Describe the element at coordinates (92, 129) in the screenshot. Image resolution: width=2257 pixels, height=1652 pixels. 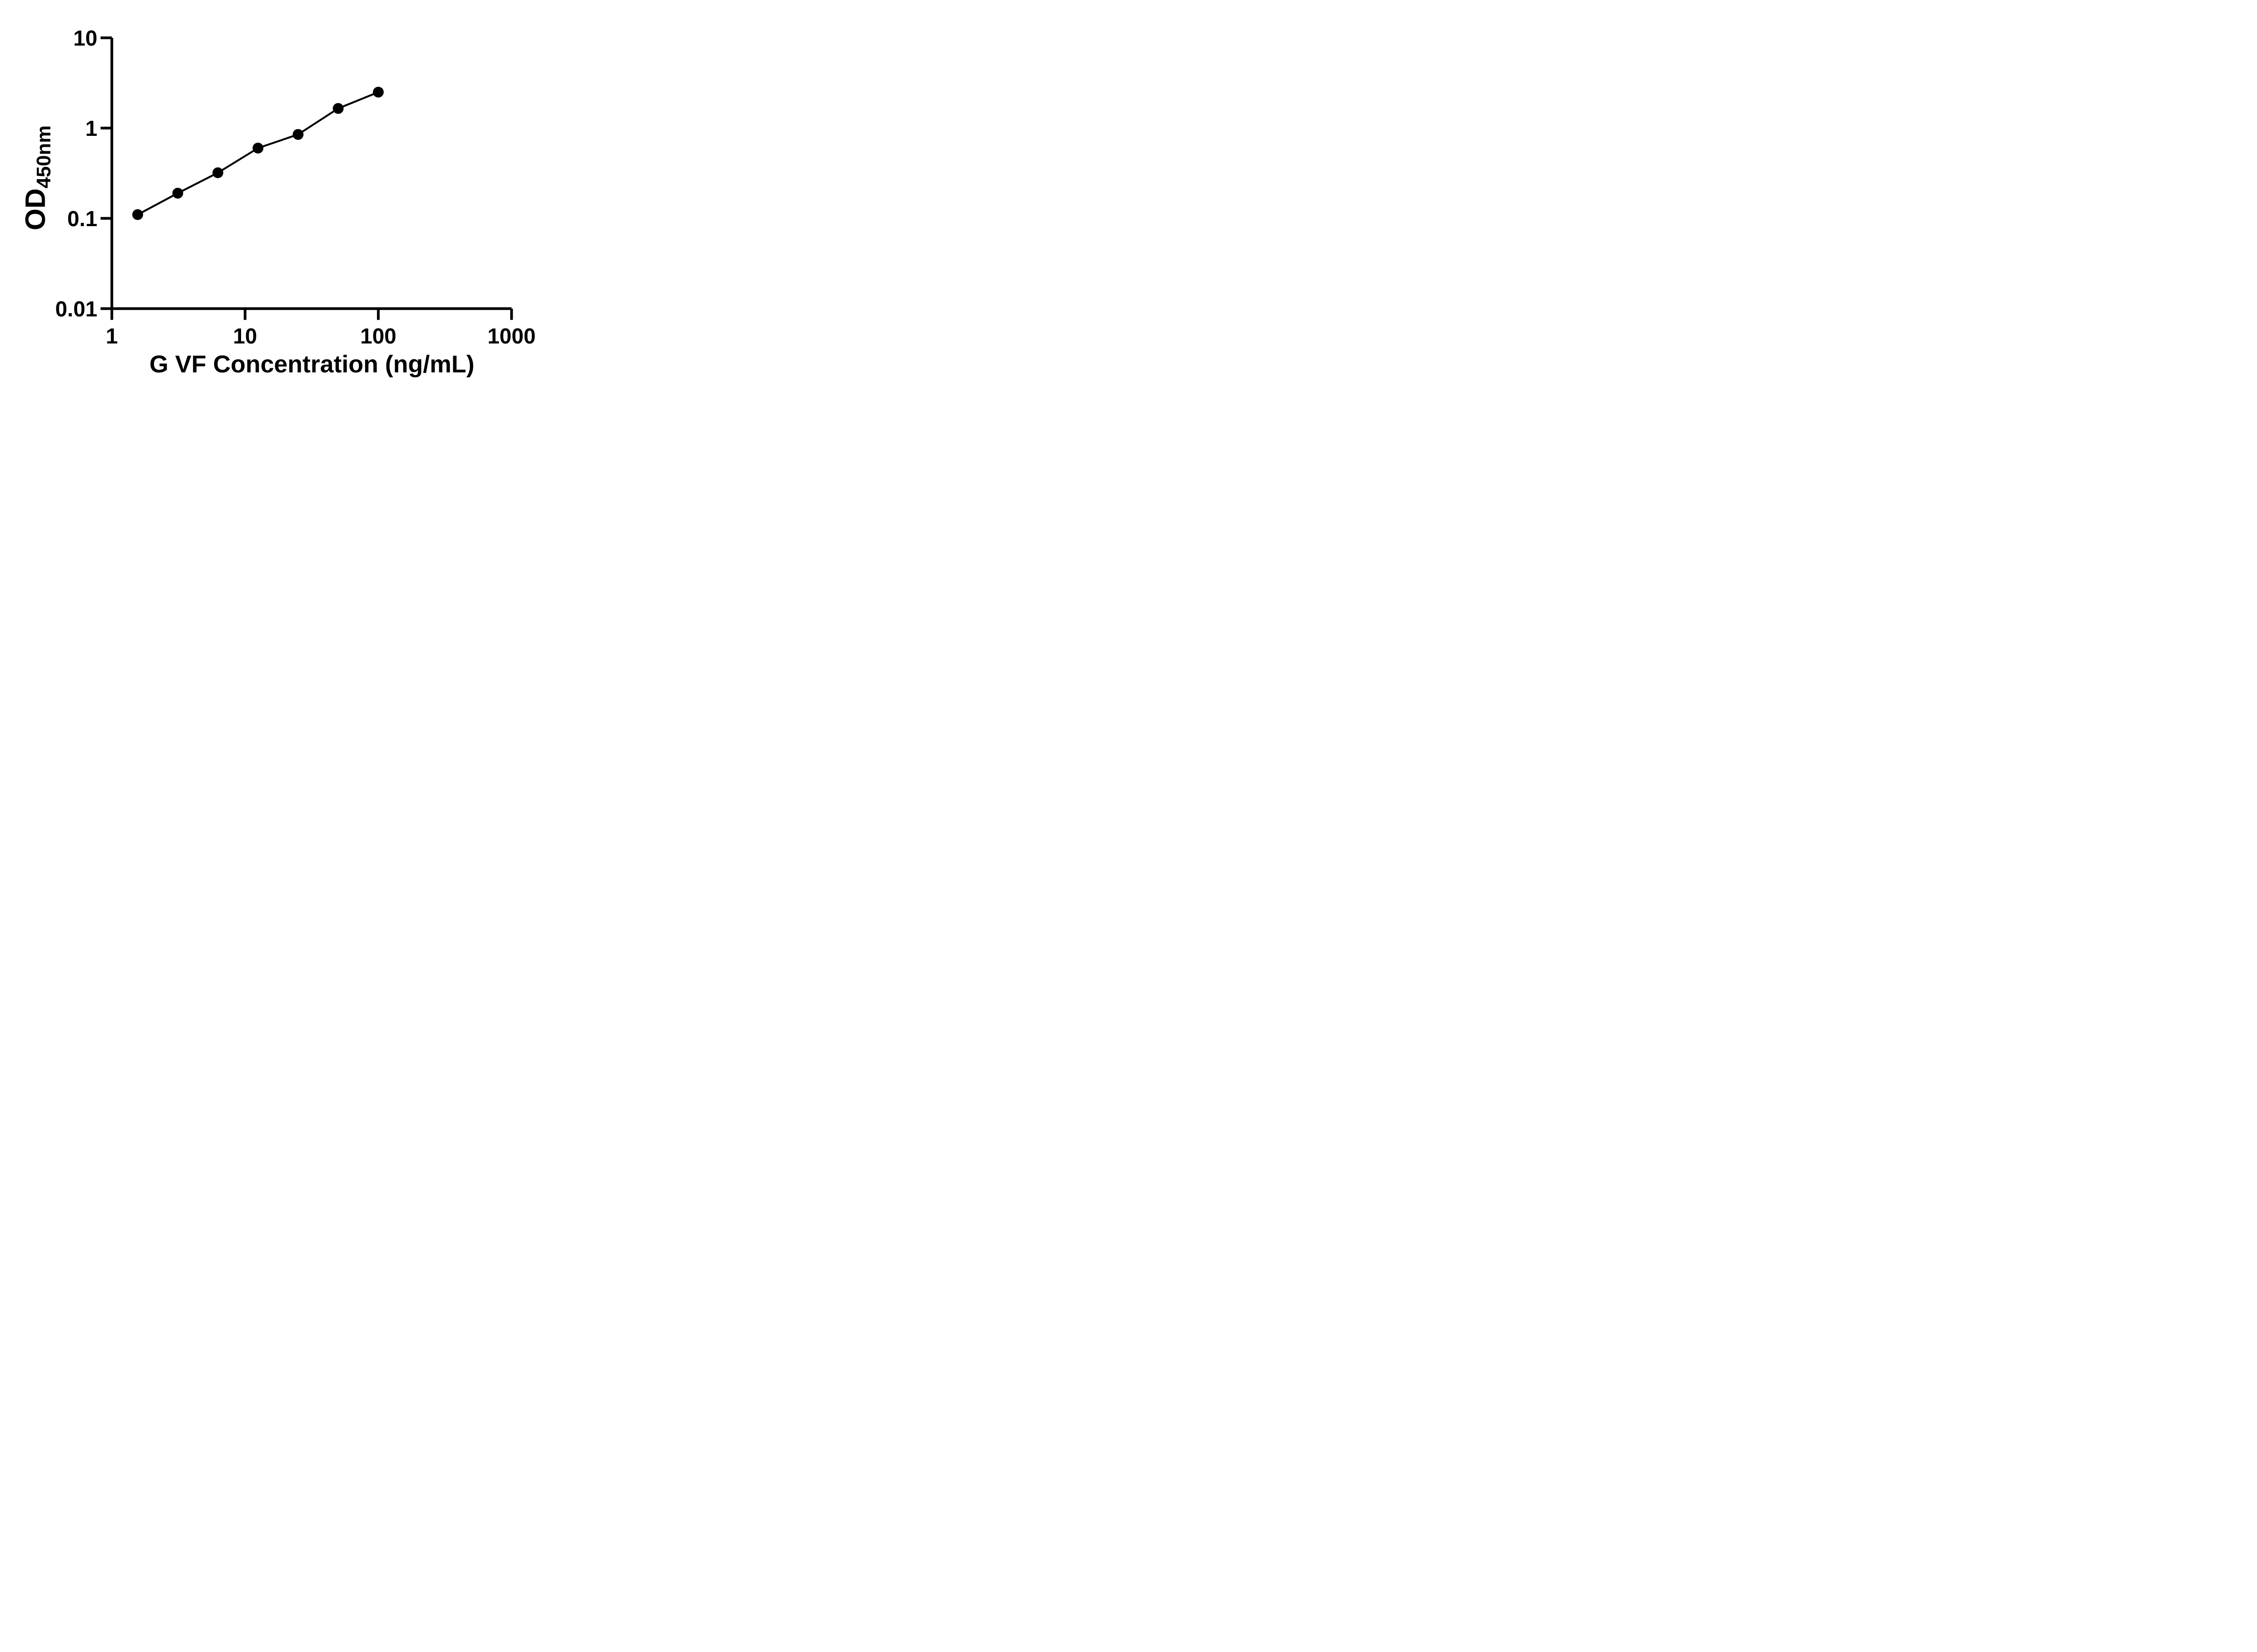
I see `y-tick-label: 1` at that location.